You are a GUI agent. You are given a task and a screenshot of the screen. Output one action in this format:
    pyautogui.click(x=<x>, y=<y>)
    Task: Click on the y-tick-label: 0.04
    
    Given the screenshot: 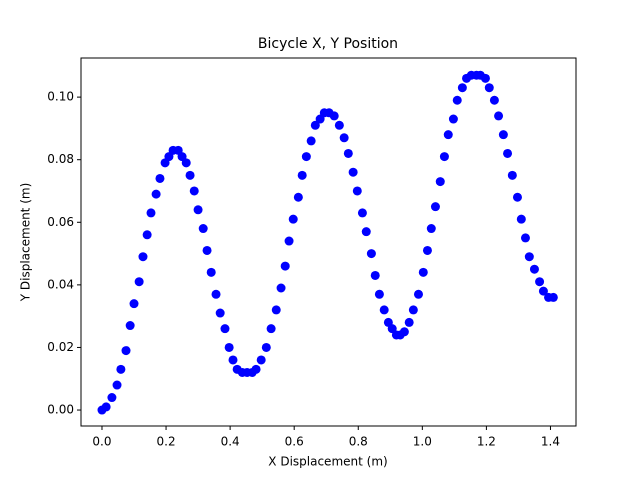 What is the action you would take?
    pyautogui.click(x=60, y=284)
    